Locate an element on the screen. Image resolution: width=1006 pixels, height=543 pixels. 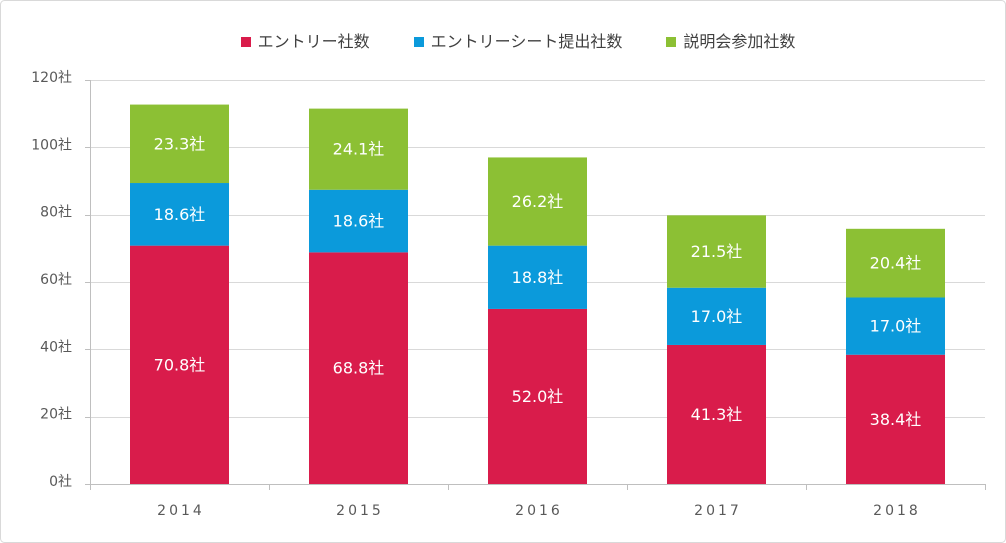
bar-info-sessions-2016 is located at coordinates (537, 201).